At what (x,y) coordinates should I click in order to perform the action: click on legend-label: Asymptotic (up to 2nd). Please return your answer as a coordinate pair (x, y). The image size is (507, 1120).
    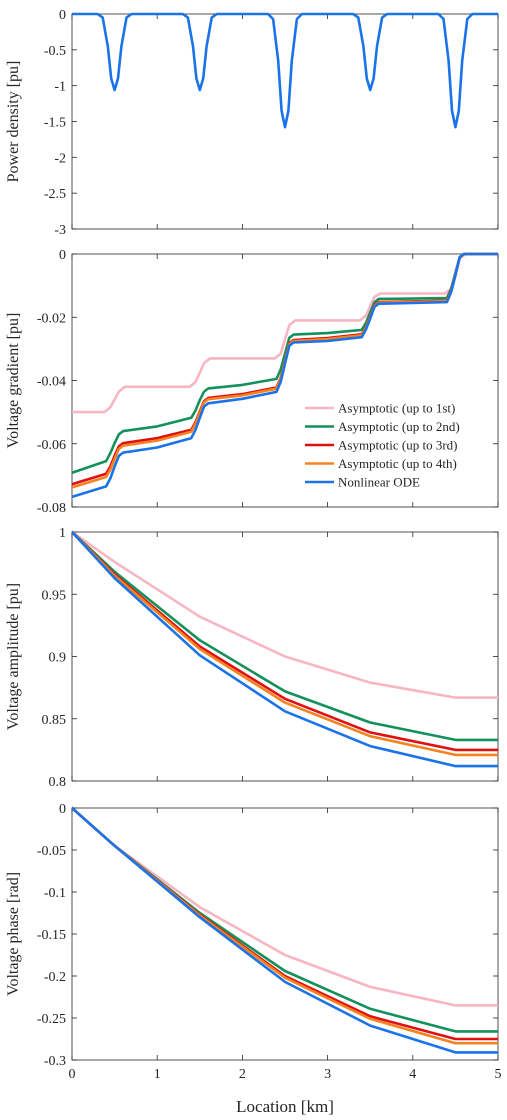
    Looking at the image, I should click on (399, 426).